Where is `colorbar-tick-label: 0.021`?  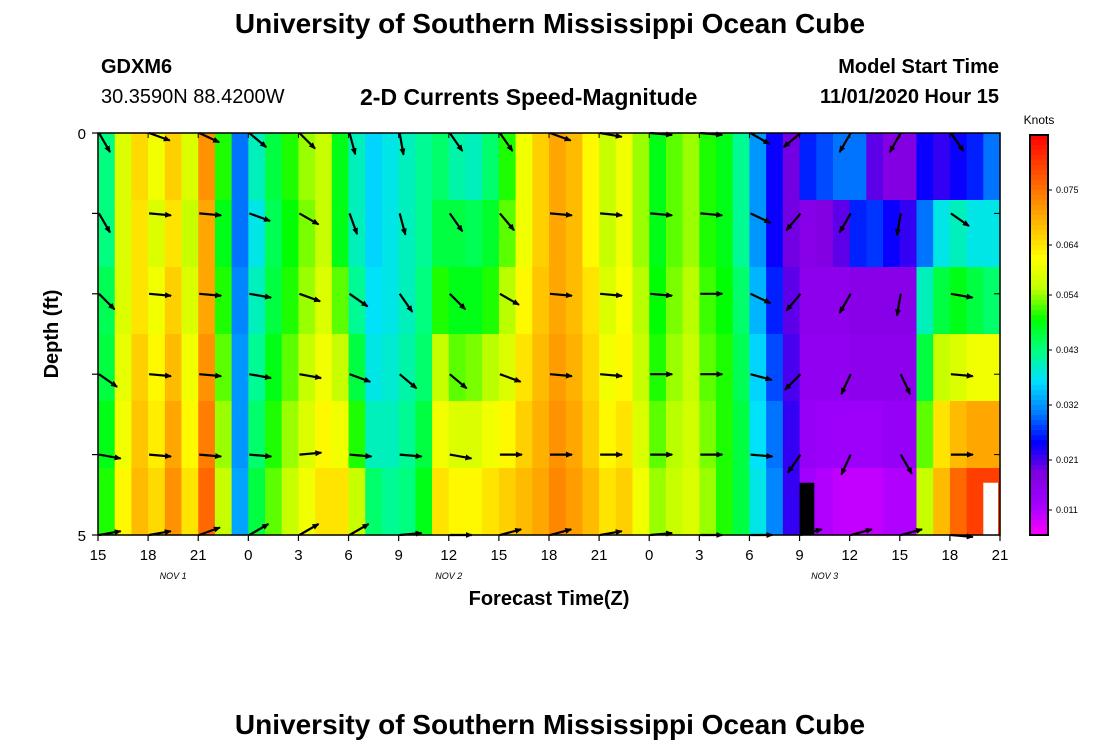
colorbar-tick-label: 0.021 is located at coordinates (1067, 460).